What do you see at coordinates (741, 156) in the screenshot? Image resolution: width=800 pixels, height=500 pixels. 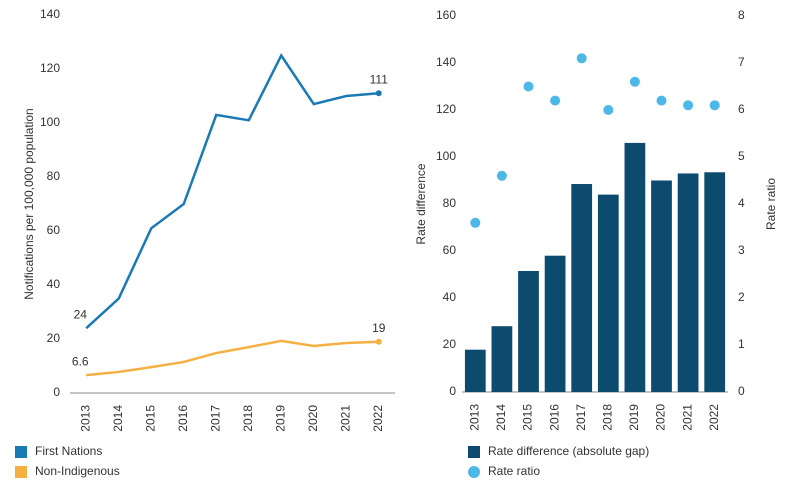 I see `y2-tick-label: 5` at bounding box center [741, 156].